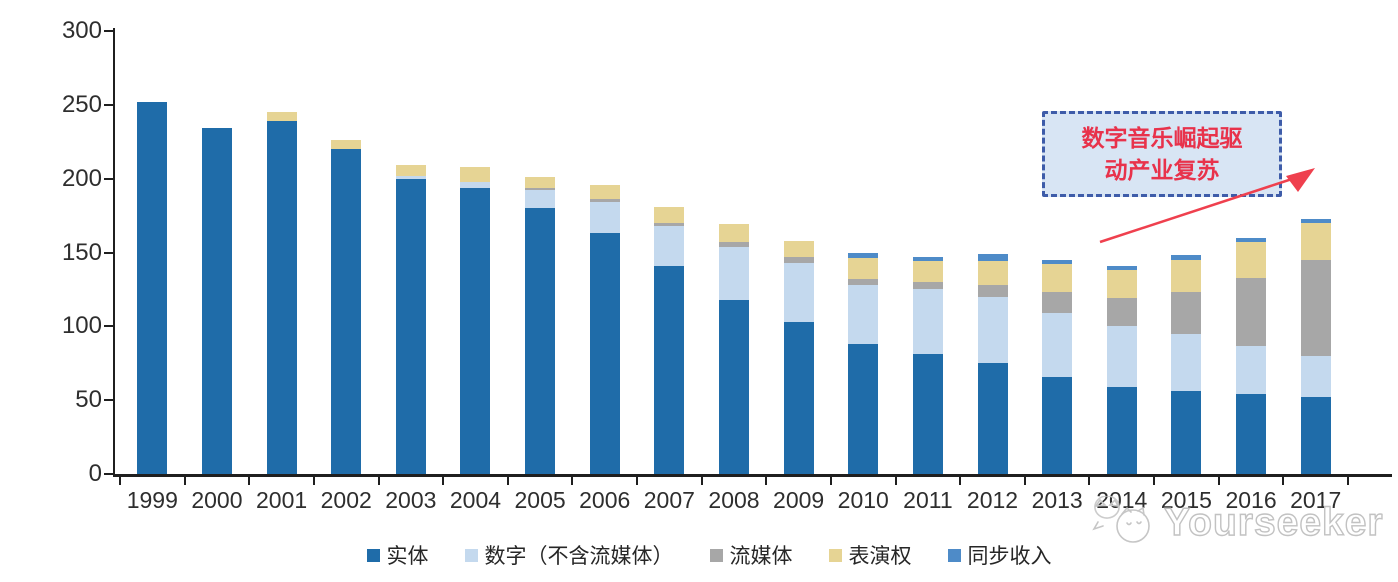 This screenshot has width=1398, height=582. Describe the element at coordinates (1186, 313) in the screenshot. I see `bar-2015-streaming` at that location.